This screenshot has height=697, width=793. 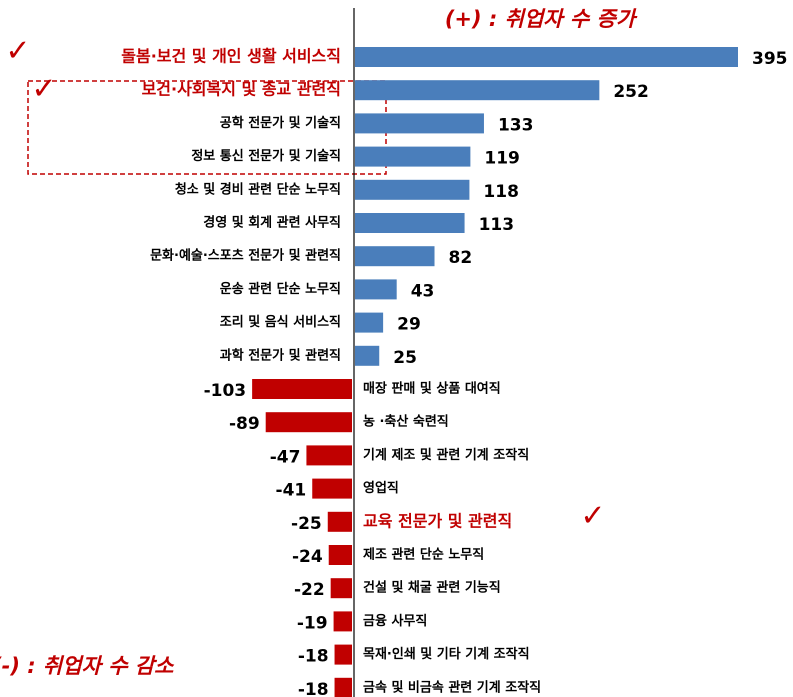 I want to click on category-label: 정보 통신 전문가 및 기술직, so click(x=266, y=156).